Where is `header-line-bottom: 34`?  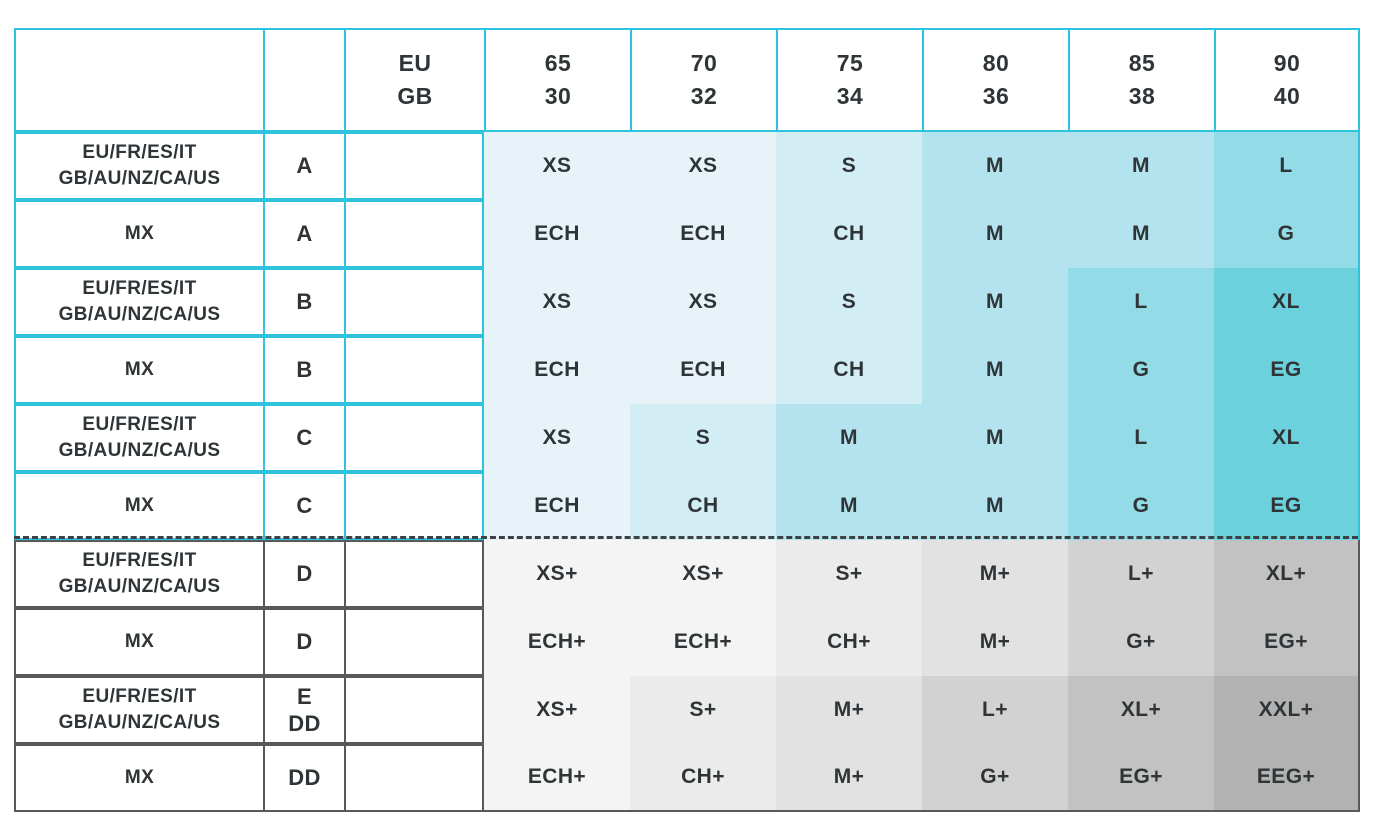 header-line-bottom: 34 is located at coordinates (850, 96).